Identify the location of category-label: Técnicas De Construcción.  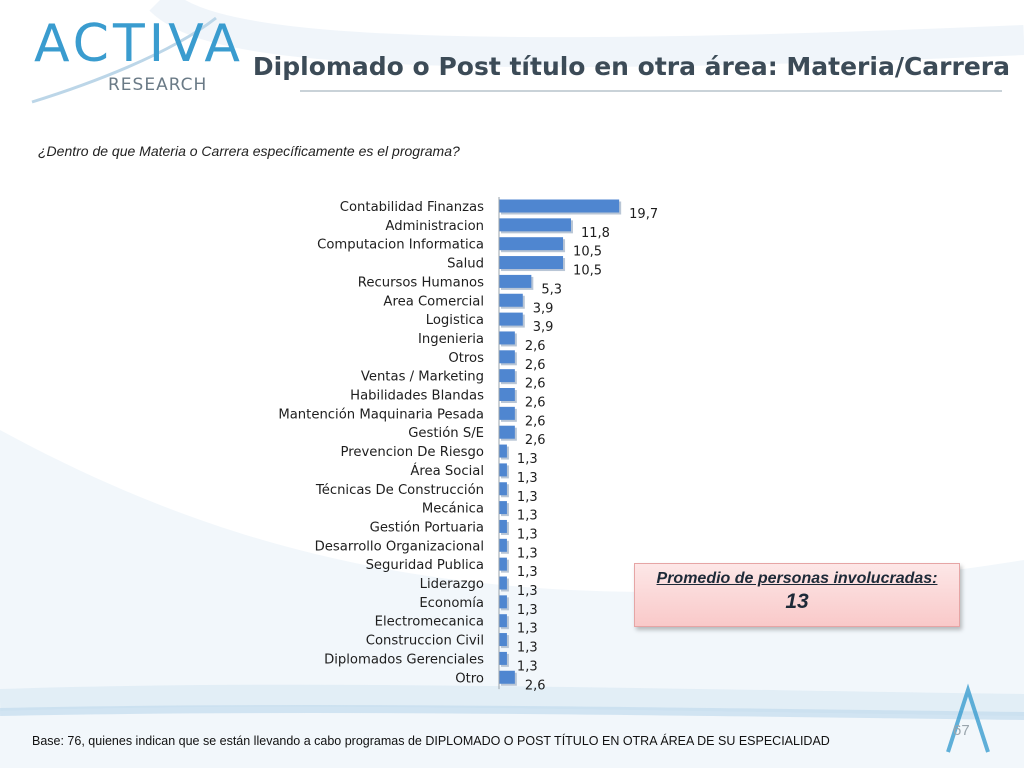
(399, 490).